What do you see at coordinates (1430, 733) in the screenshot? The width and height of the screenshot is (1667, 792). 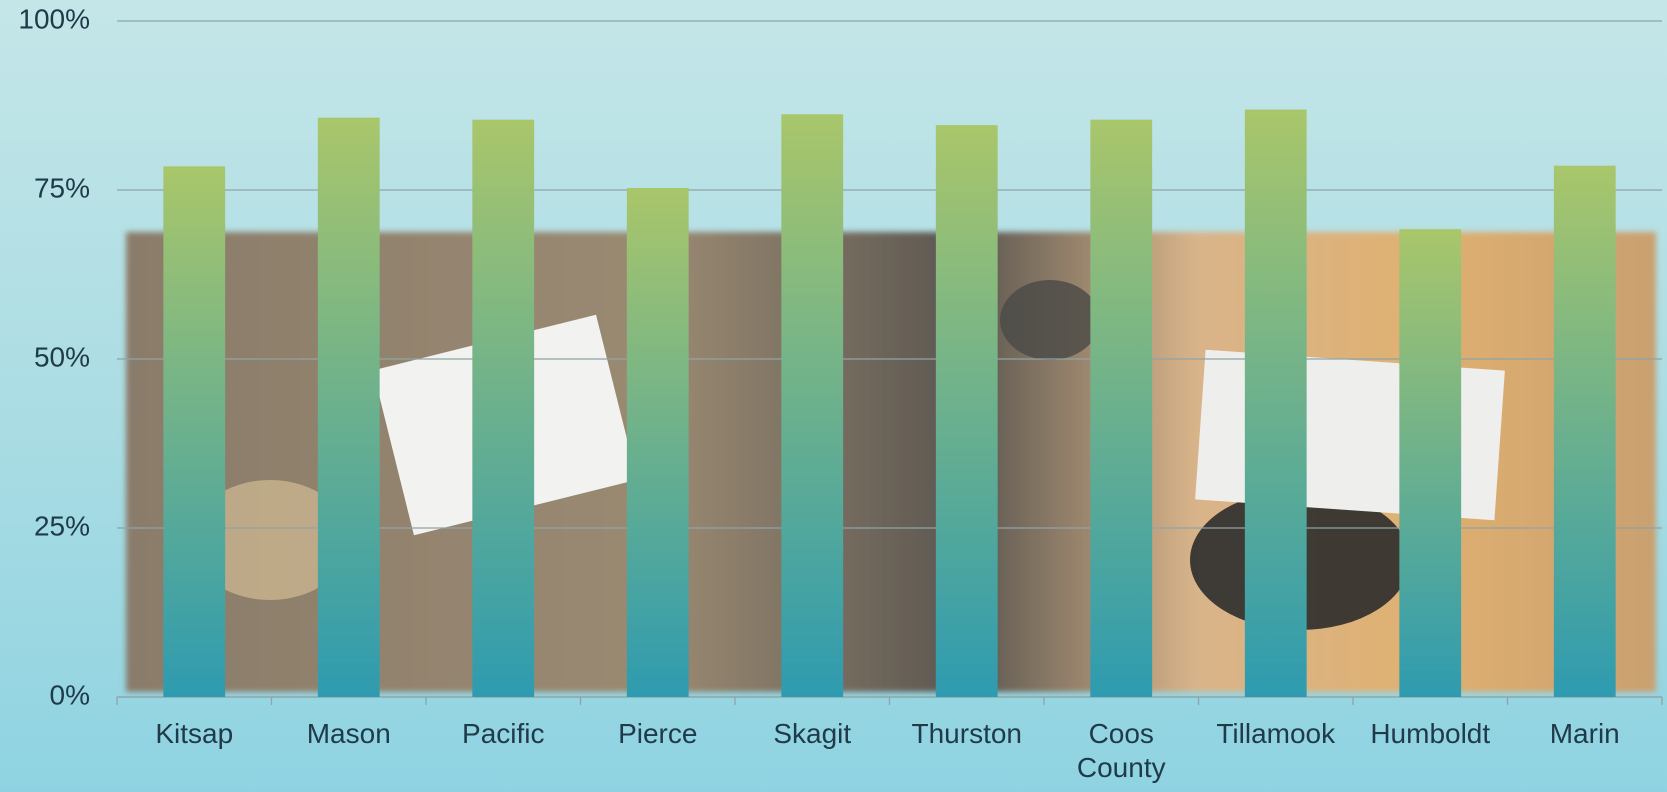 I see `x-tick-label: Humboldt` at bounding box center [1430, 733].